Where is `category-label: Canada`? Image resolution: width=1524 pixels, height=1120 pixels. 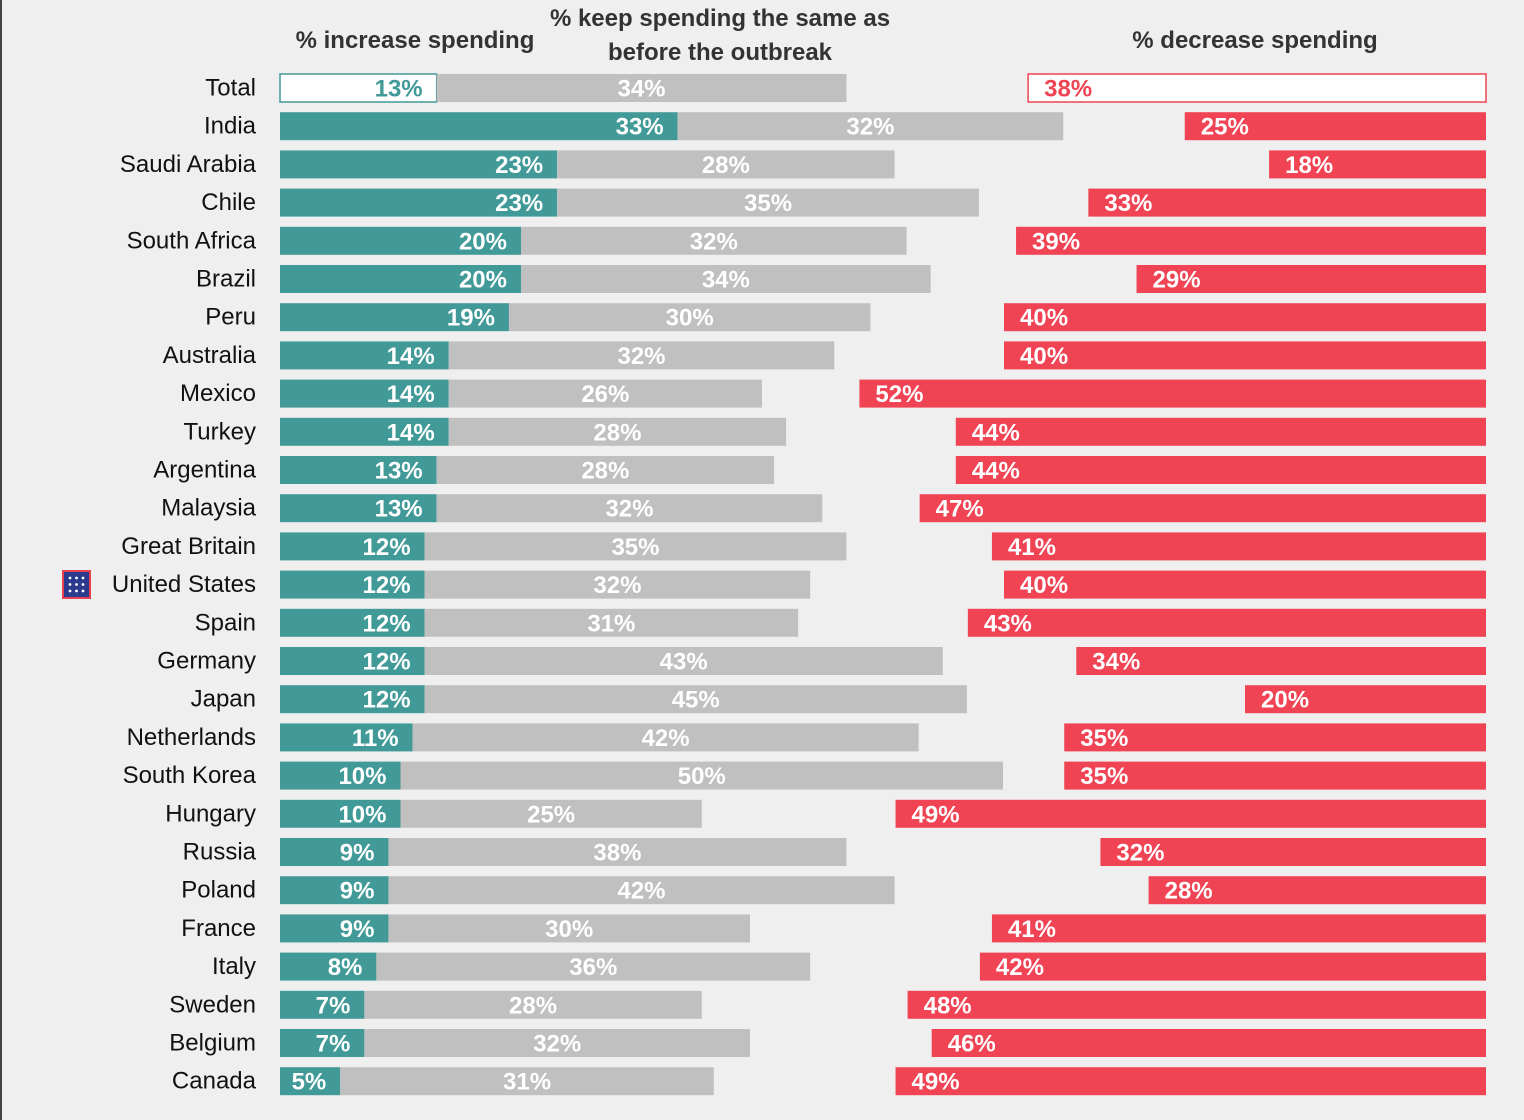
category-label: Canada is located at coordinates (214, 1081).